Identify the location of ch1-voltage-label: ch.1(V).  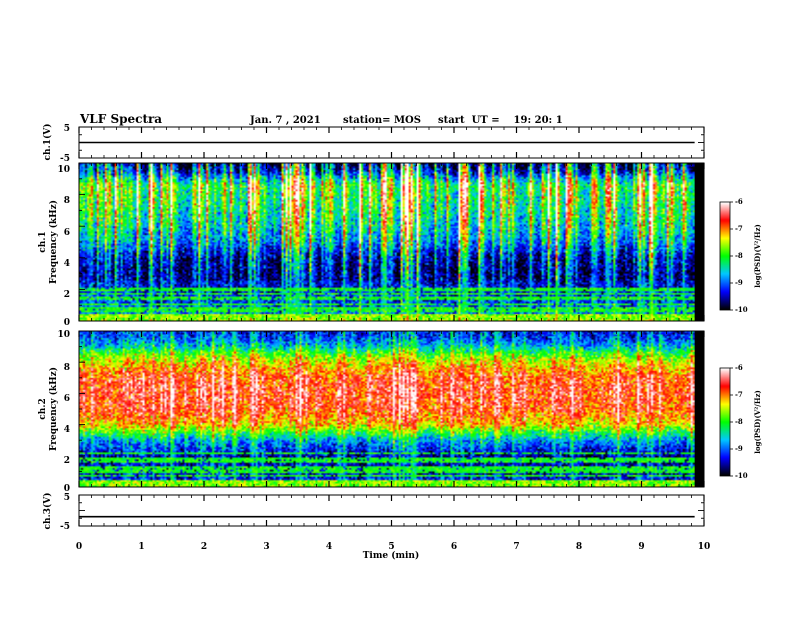
(47, 142).